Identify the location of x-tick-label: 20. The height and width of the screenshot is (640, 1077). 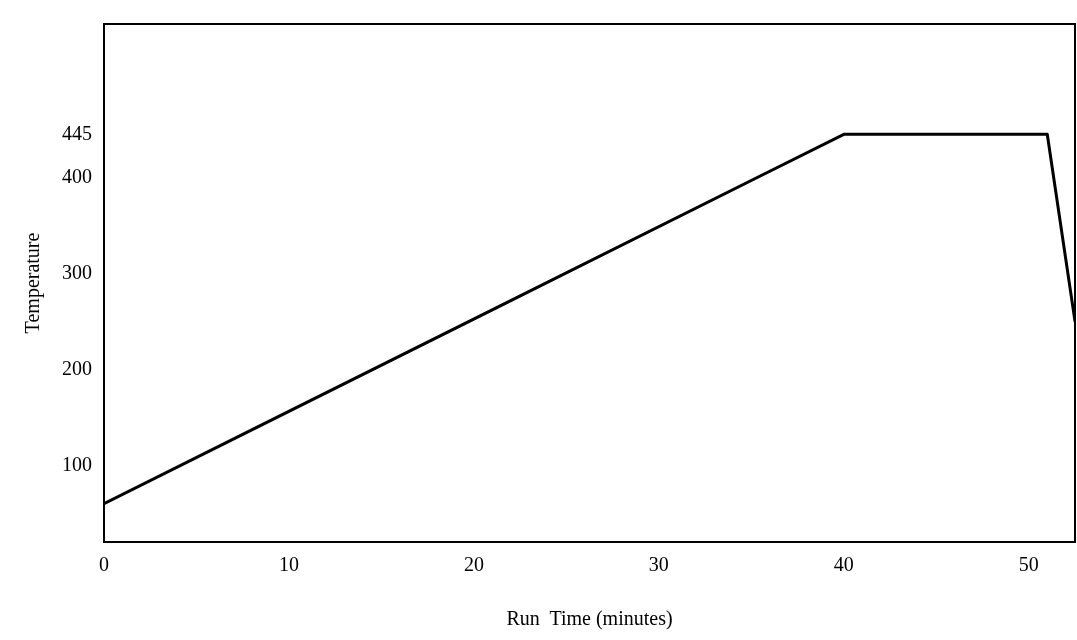
(473, 564).